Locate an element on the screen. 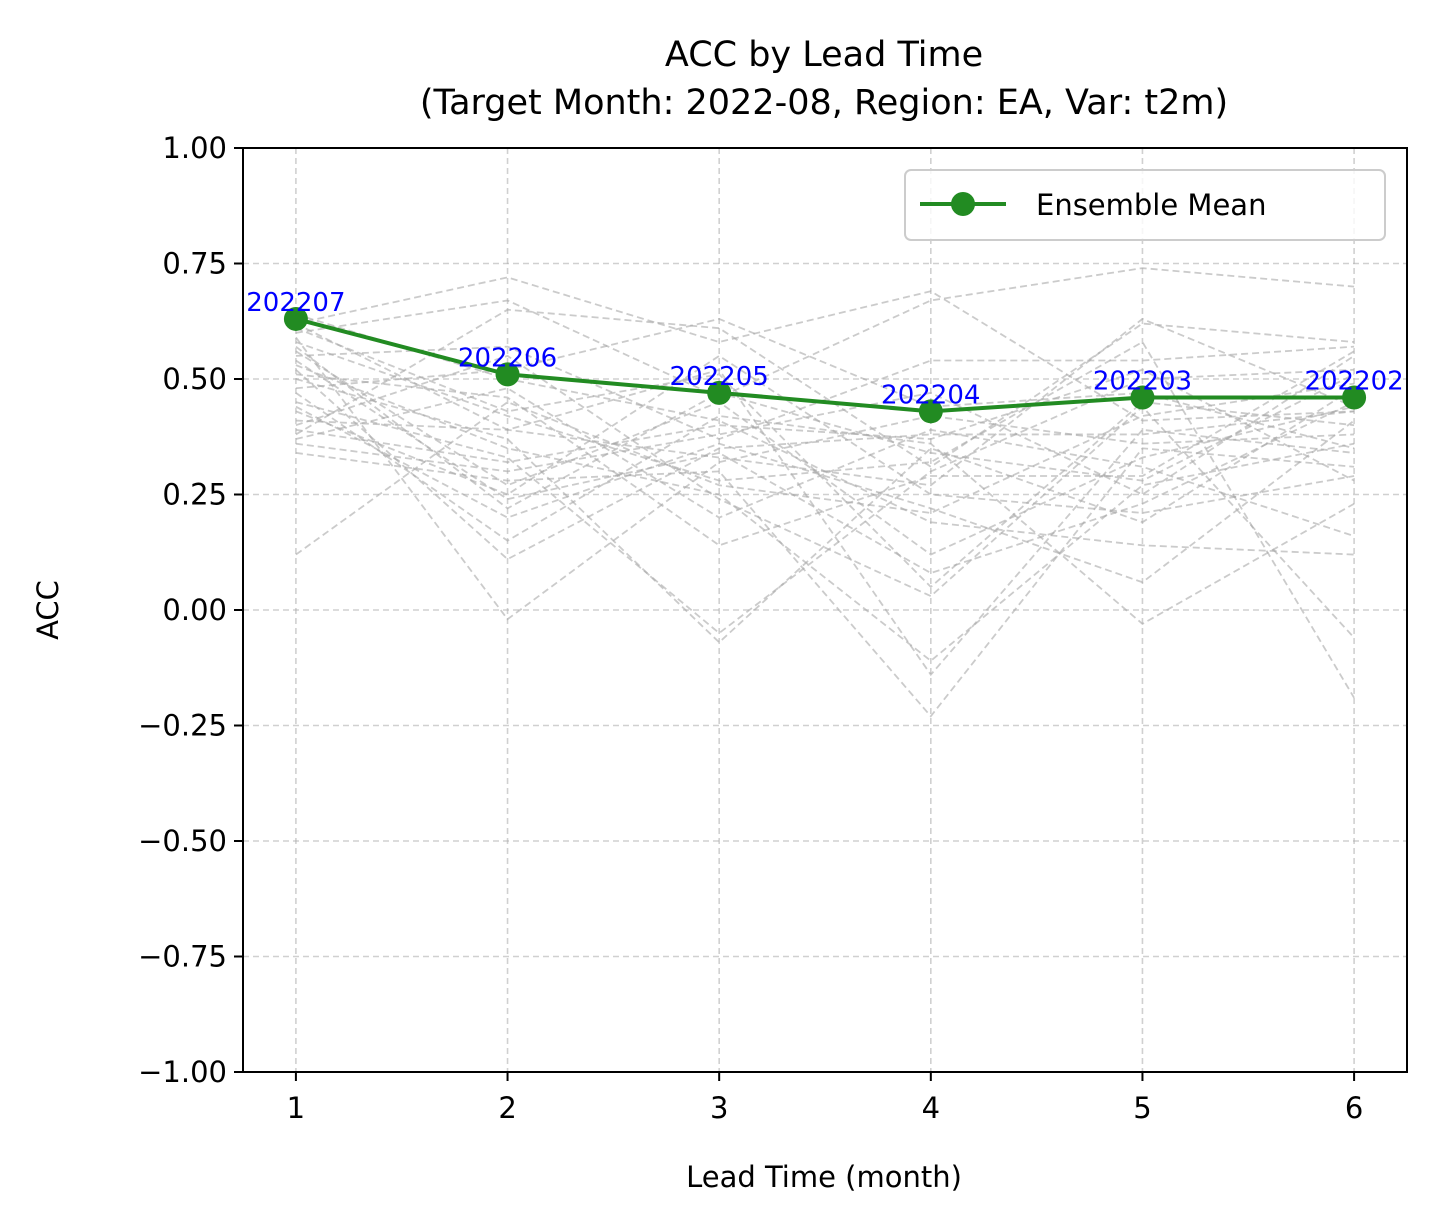  legend-label-ensemble-mean: Ensemble Mean is located at coordinates (1151, 205).